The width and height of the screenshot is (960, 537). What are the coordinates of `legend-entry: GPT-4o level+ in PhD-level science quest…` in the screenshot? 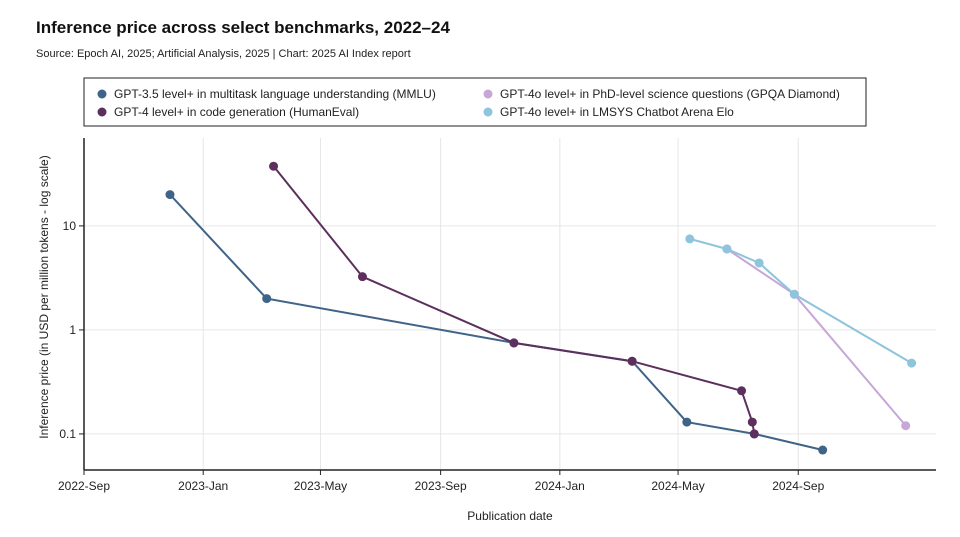 It's located at (670, 94).